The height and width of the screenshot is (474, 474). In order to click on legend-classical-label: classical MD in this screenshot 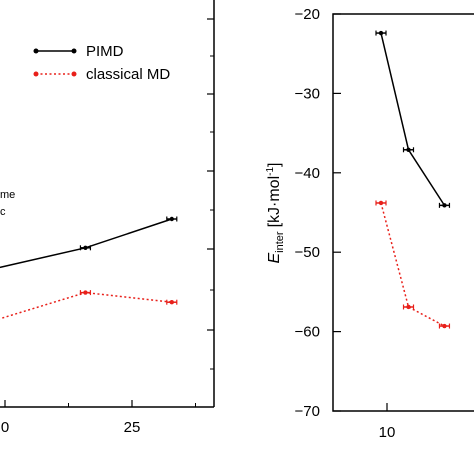, I will do `click(128, 74)`.